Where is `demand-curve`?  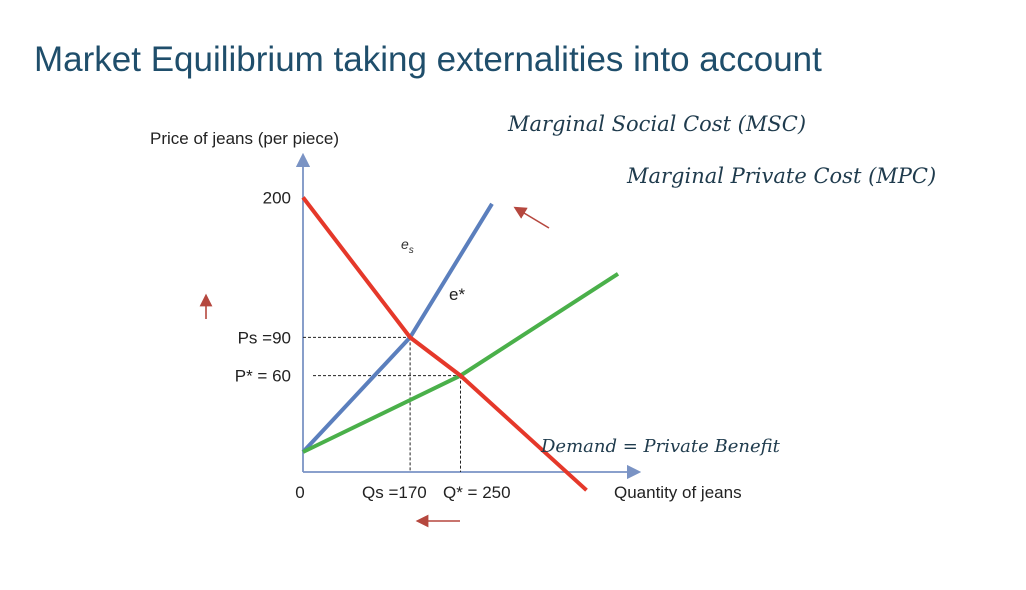
demand-curve is located at coordinates (444, 344).